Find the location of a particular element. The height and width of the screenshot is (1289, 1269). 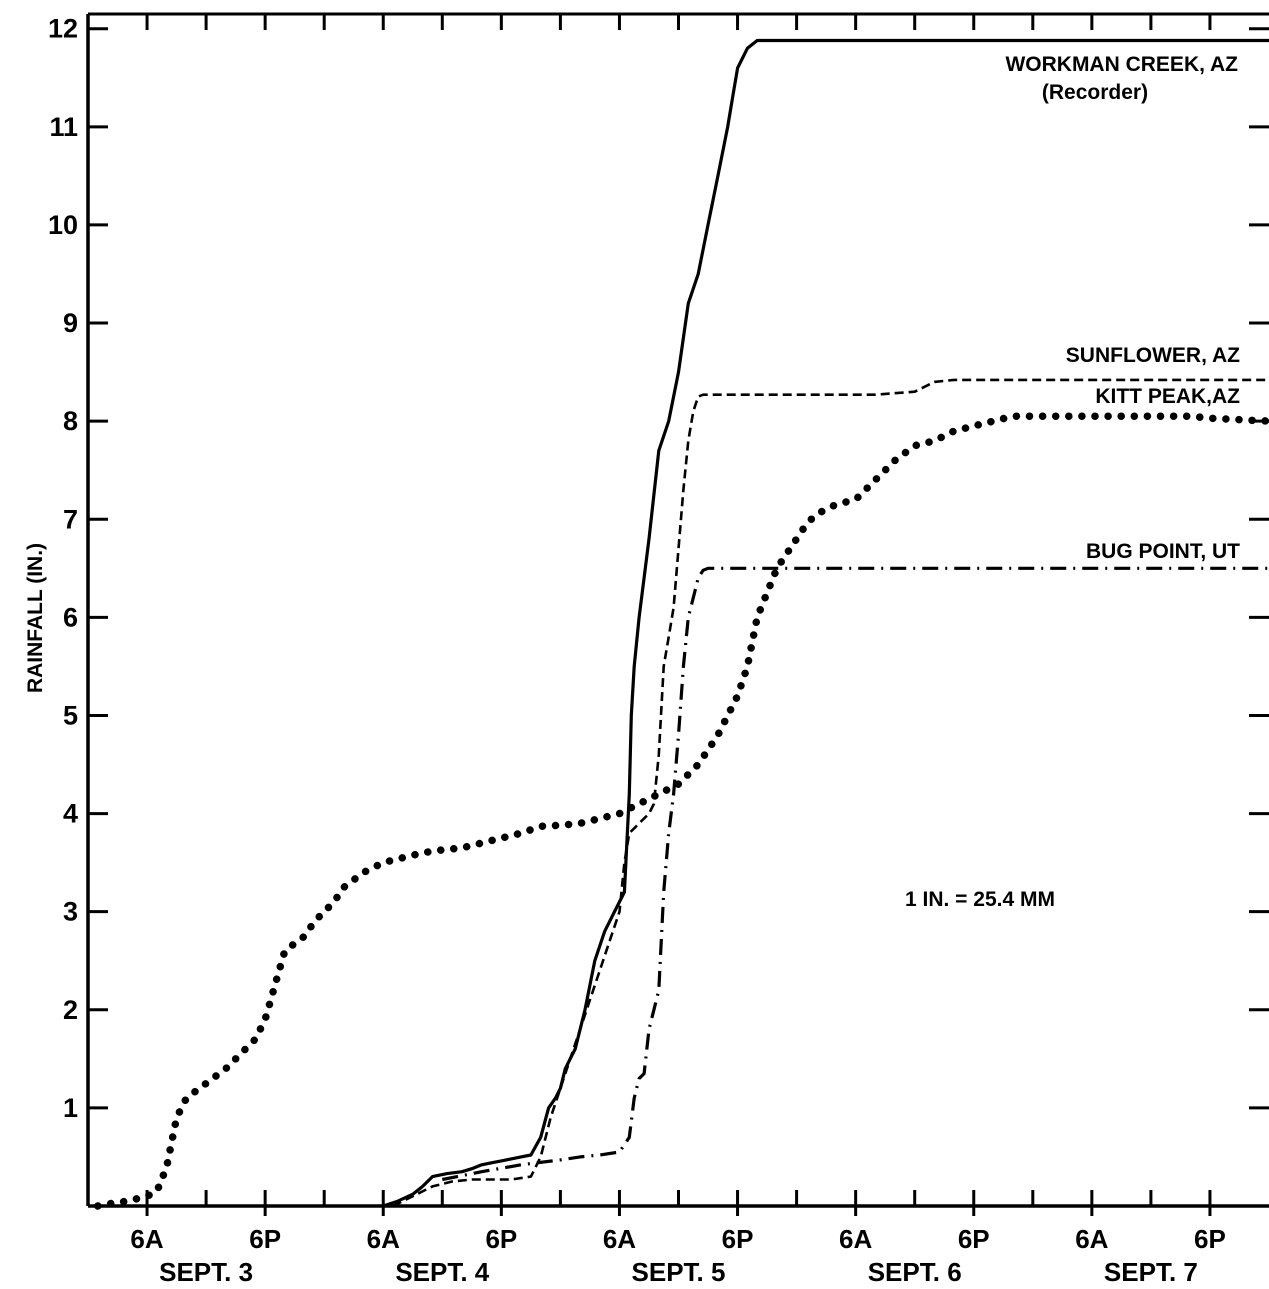

y-tick-label: 6 is located at coordinates (70, 617).